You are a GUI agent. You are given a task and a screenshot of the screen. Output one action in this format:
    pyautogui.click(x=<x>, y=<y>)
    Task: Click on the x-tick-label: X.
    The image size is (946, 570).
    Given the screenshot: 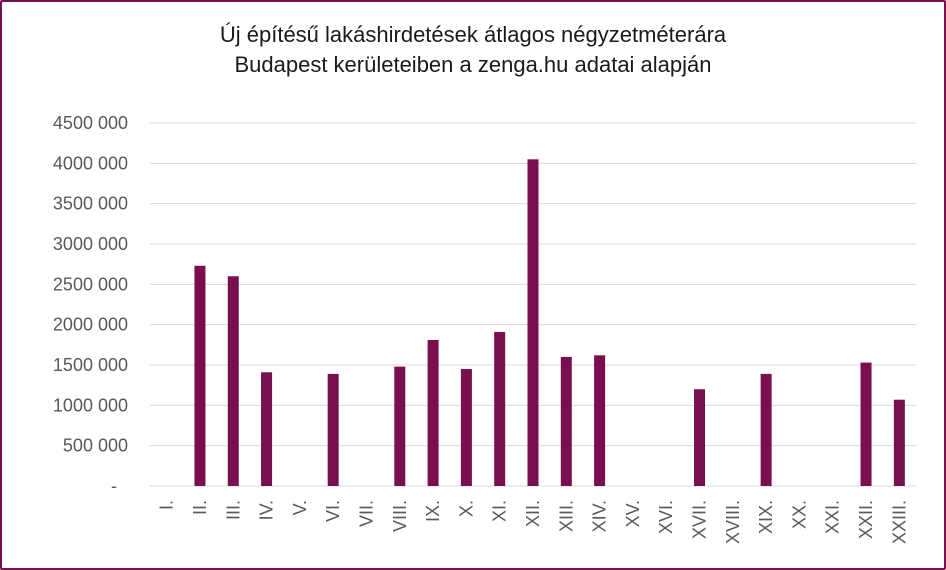 What is the action you would take?
    pyautogui.click(x=466, y=508)
    